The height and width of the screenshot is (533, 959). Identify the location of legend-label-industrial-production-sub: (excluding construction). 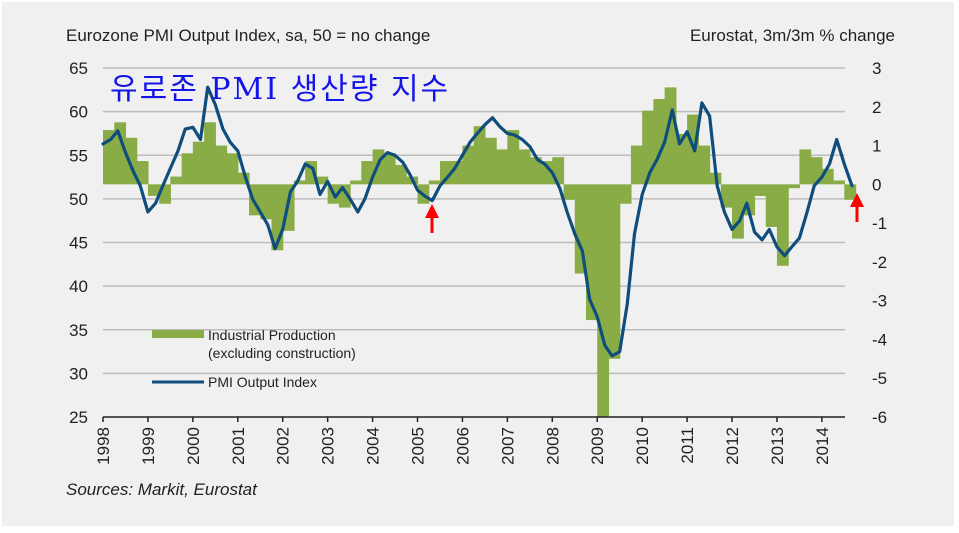
(282, 353).